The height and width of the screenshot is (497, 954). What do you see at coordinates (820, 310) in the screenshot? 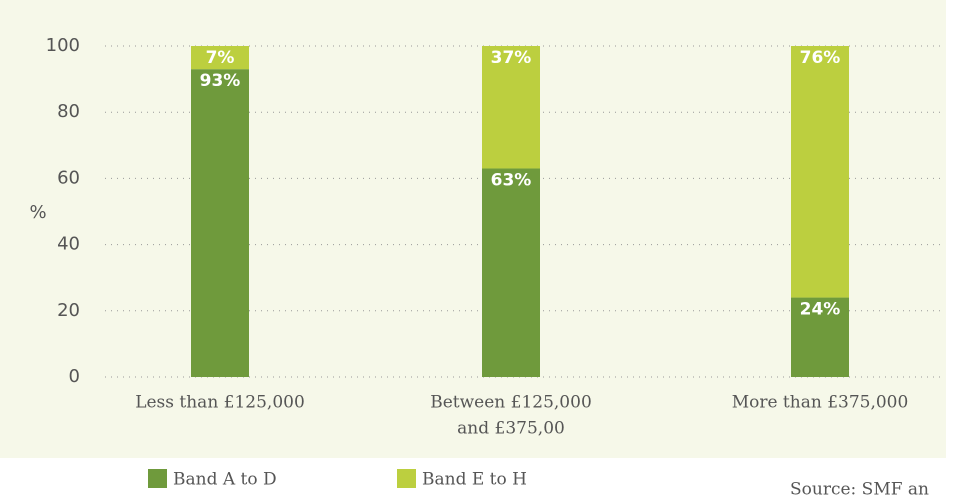
I see `data-label: 24%` at bounding box center [820, 310].